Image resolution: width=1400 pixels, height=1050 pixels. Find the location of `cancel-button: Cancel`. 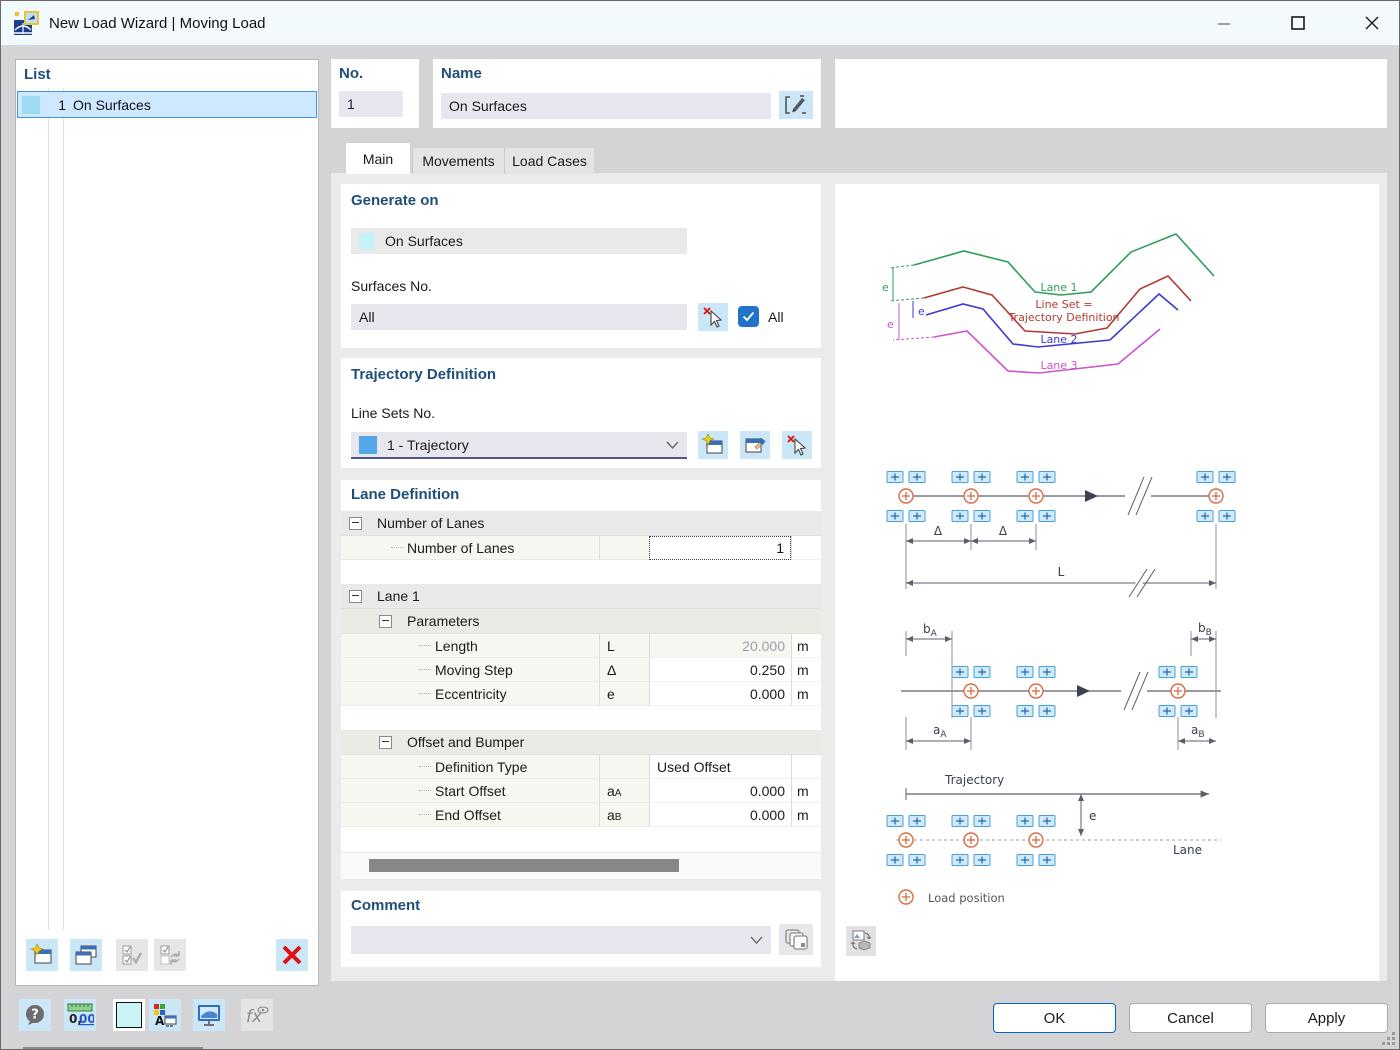

cancel-button: Cancel is located at coordinates (1190, 1018).